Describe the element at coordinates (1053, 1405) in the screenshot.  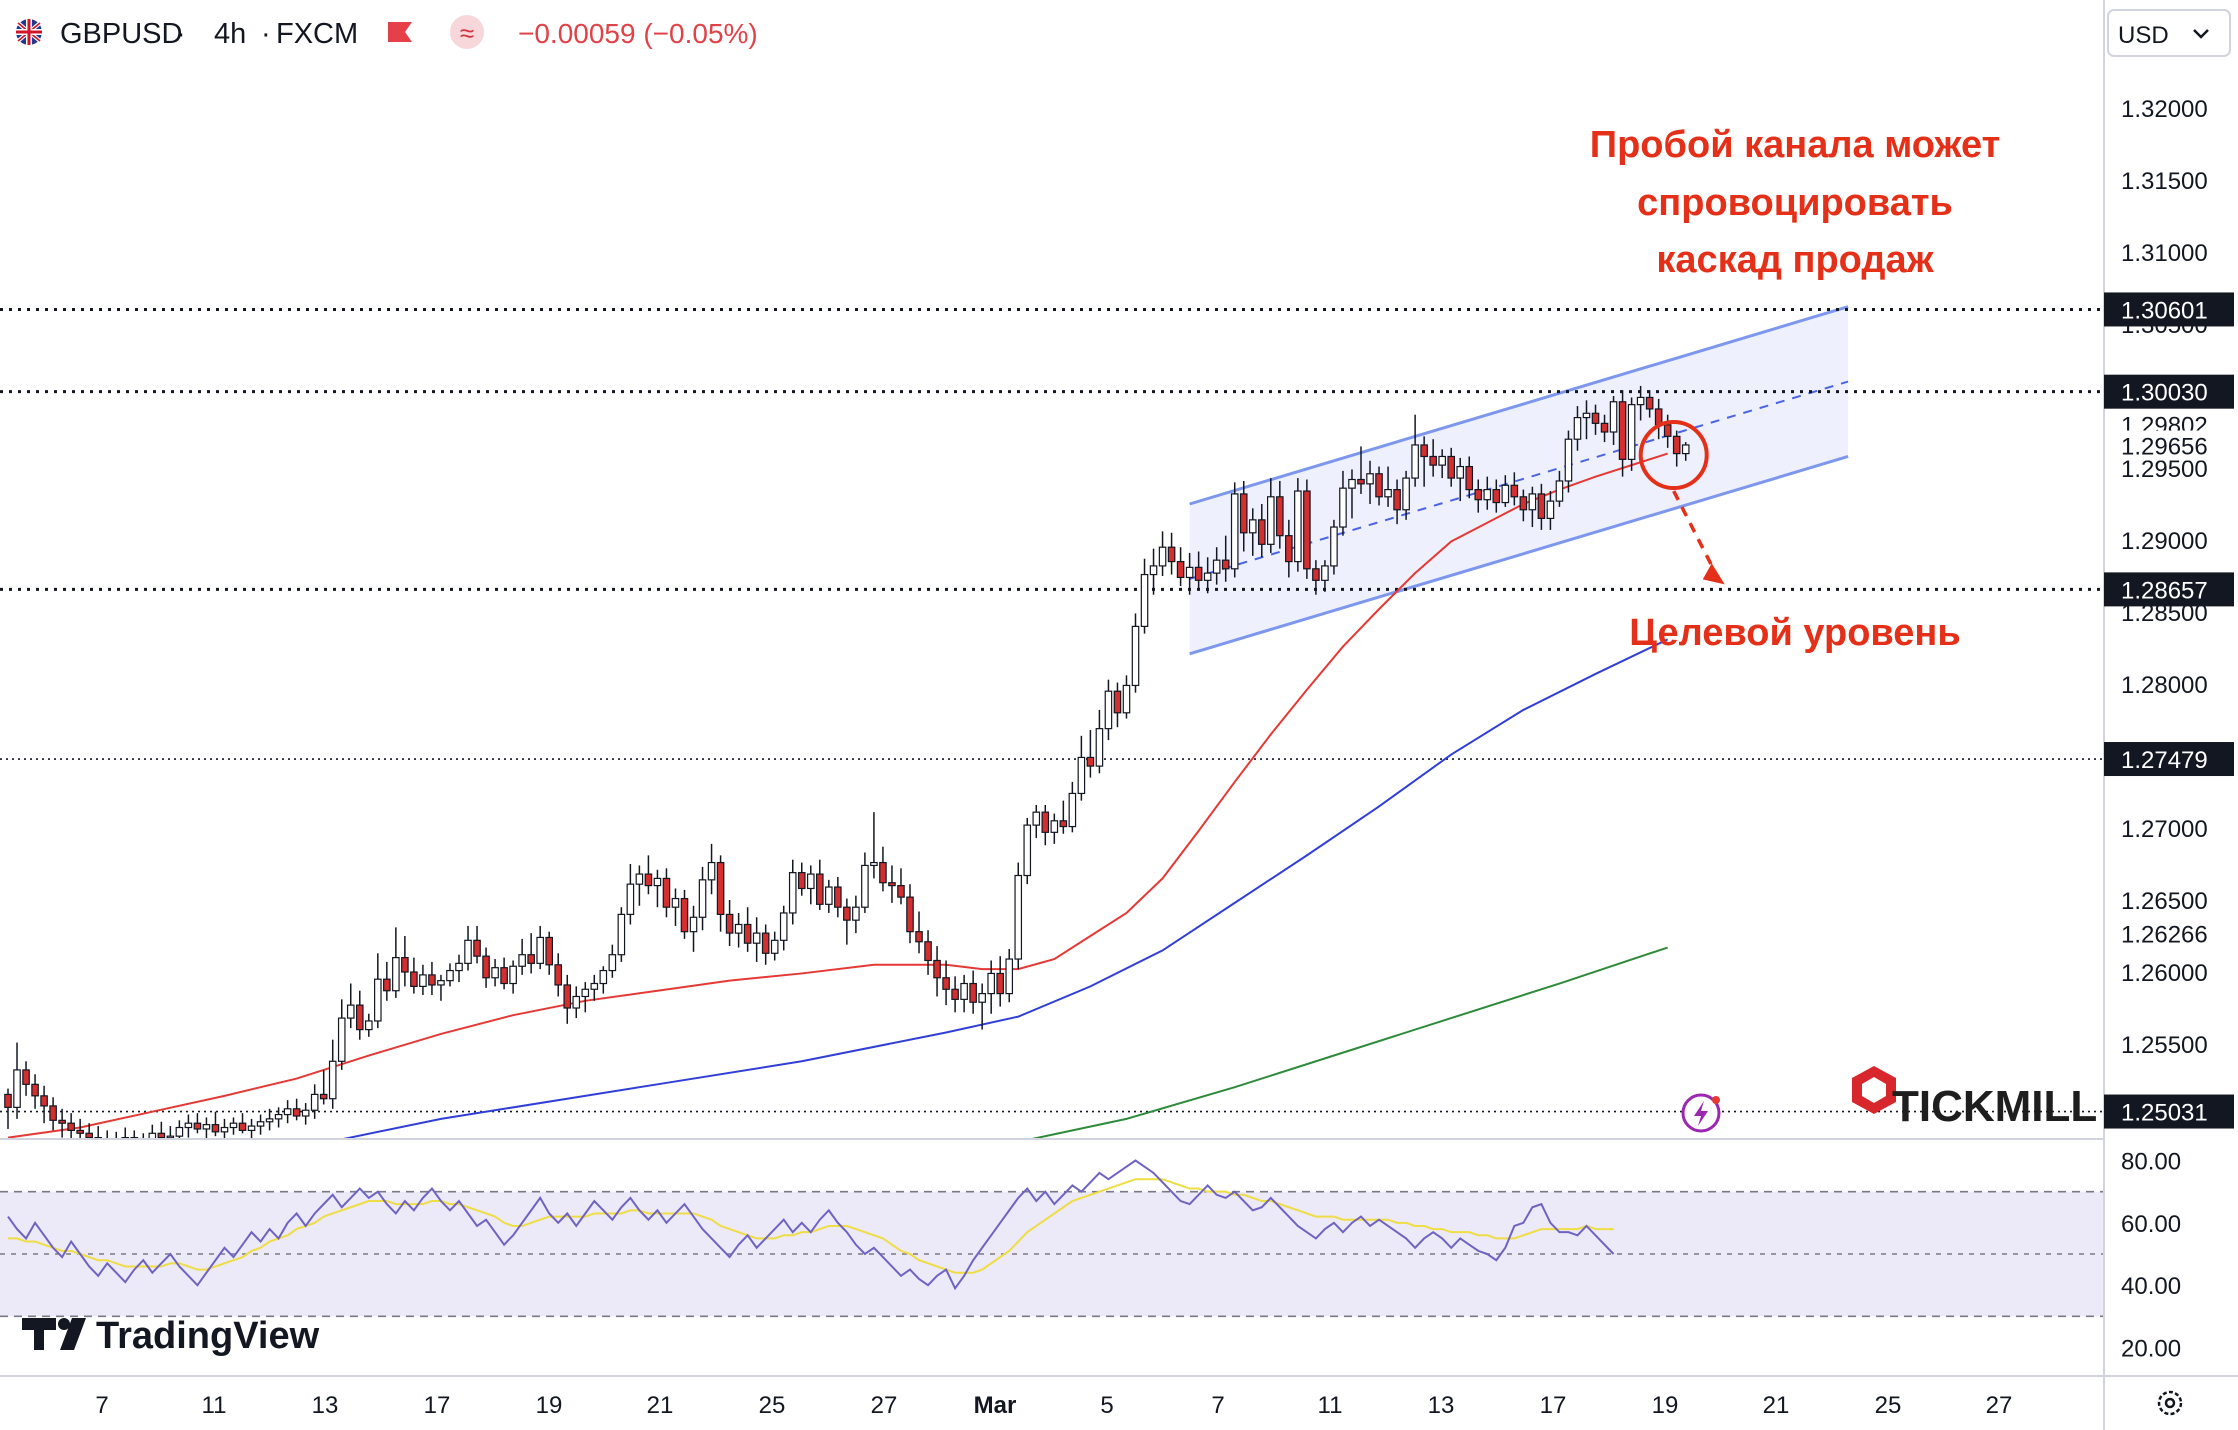
I see `time-axis: 7 11 13 17 19 21 25 27 Mar 5 7 11 13 17 19 21 25 27` at that location.